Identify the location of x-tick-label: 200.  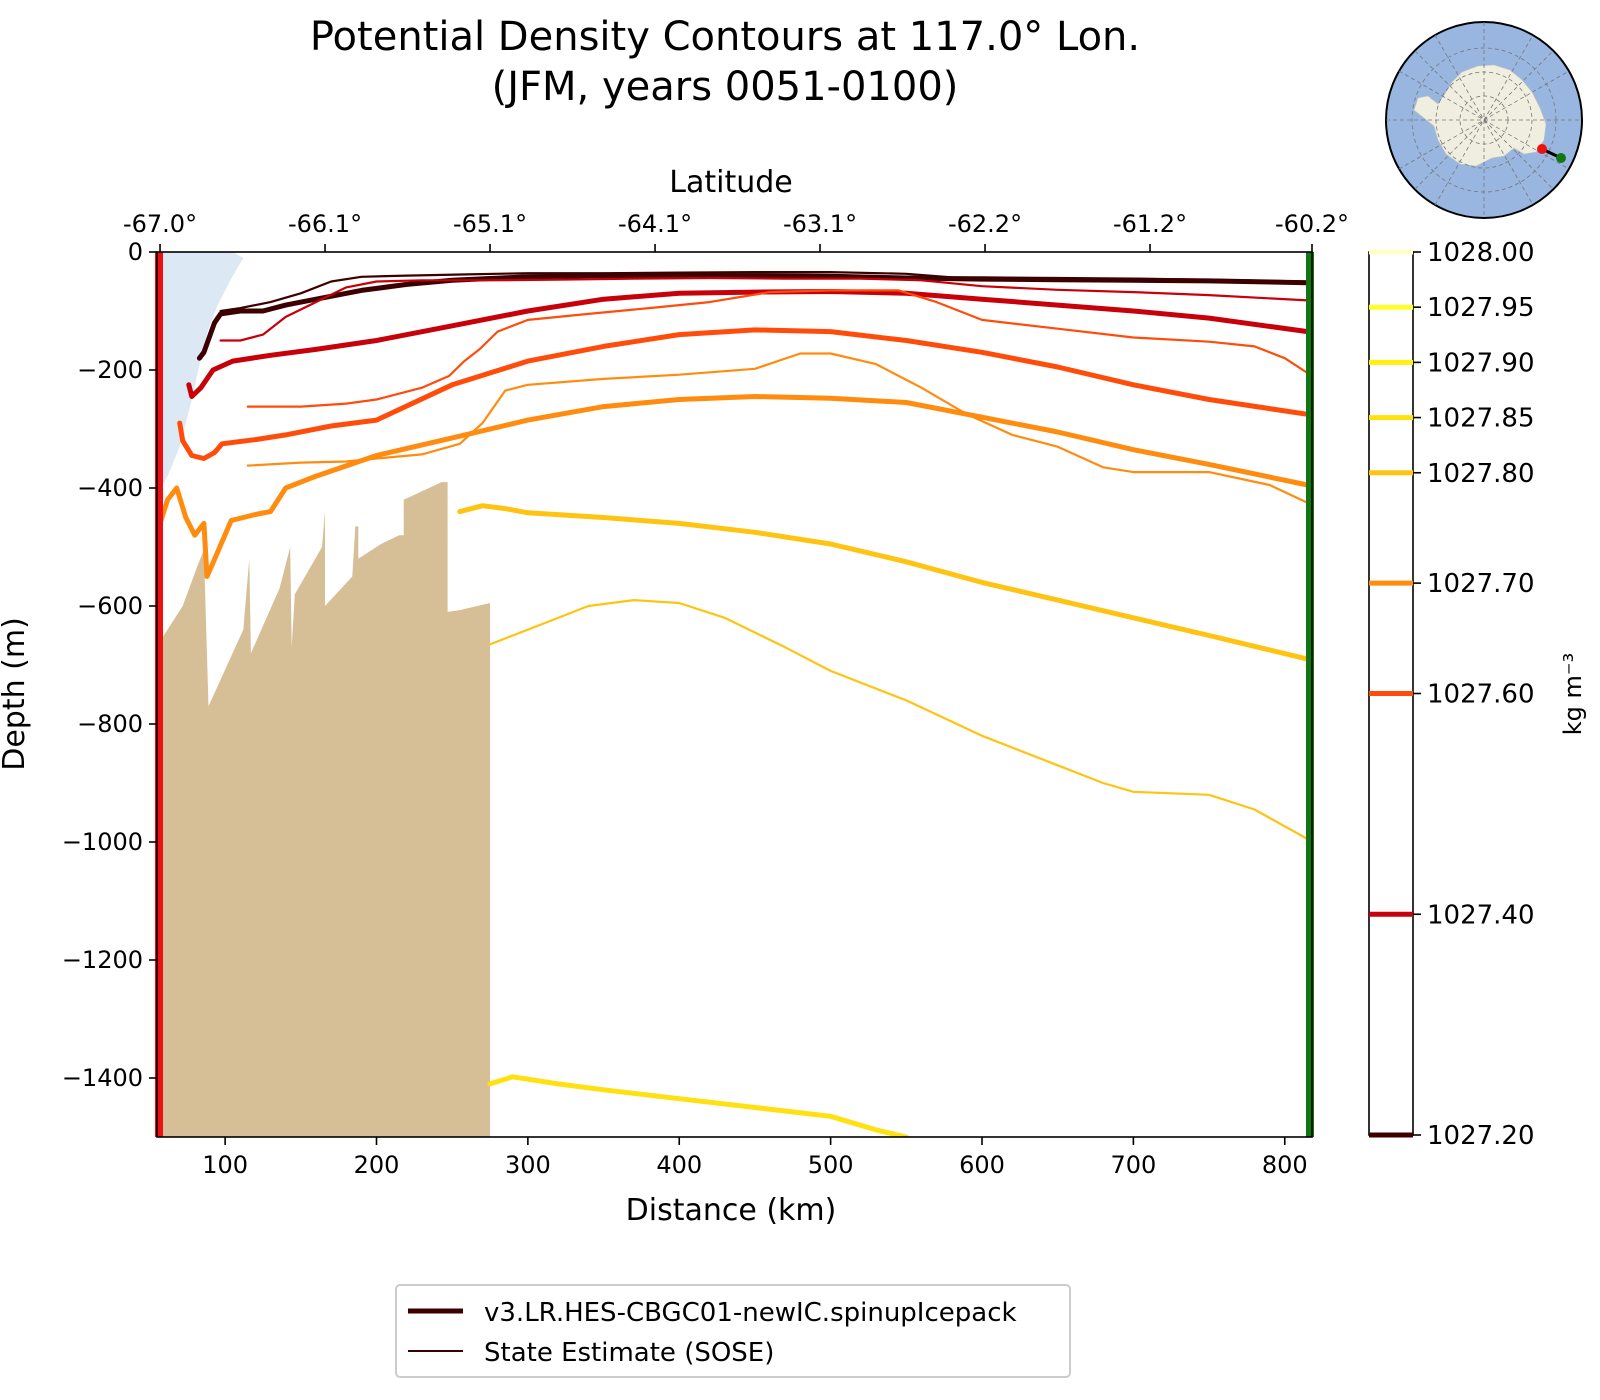
(377, 1165).